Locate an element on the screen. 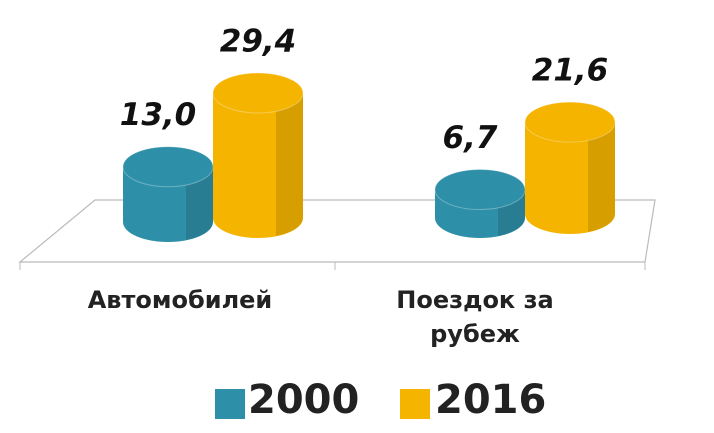  category-label: Поездок за рубеж is located at coordinates (475, 317).